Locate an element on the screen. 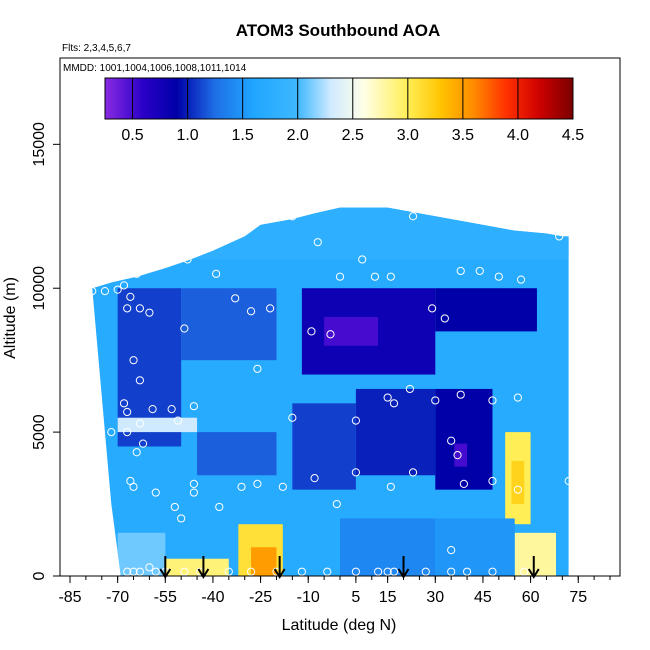 The height and width of the screenshot is (650, 650). colorbar-tick-label: 2.0 is located at coordinates (298, 135).